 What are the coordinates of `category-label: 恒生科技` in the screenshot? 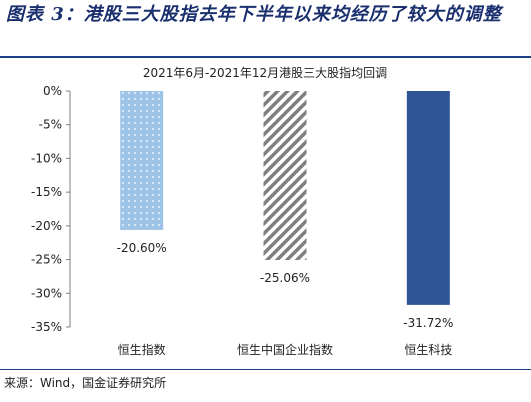 It's located at (428, 350).